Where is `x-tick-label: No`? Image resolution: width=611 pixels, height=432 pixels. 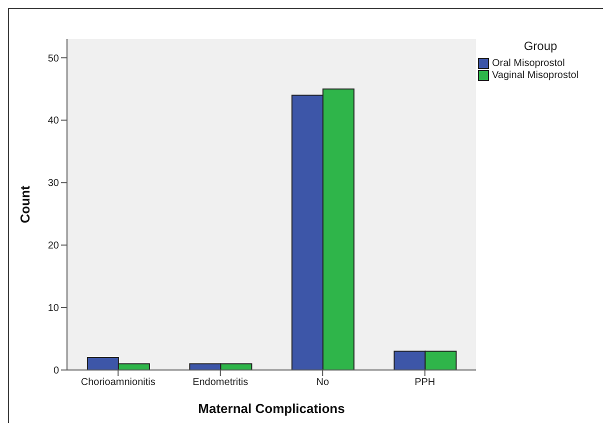
x-tick-label: No is located at coordinates (323, 382).